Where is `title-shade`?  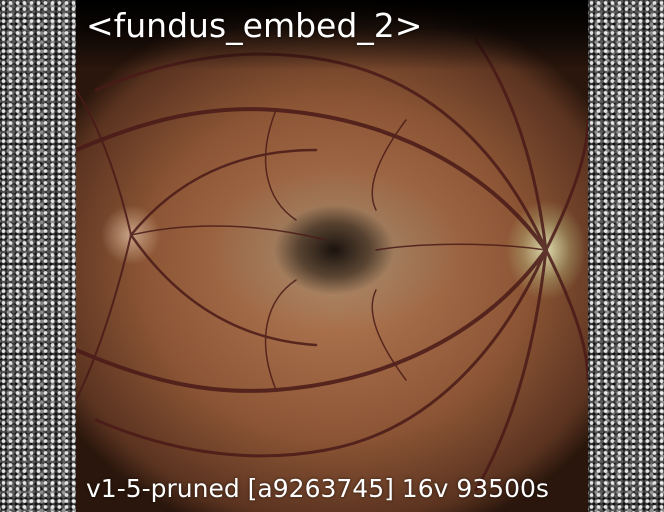 title-shade is located at coordinates (332, 35).